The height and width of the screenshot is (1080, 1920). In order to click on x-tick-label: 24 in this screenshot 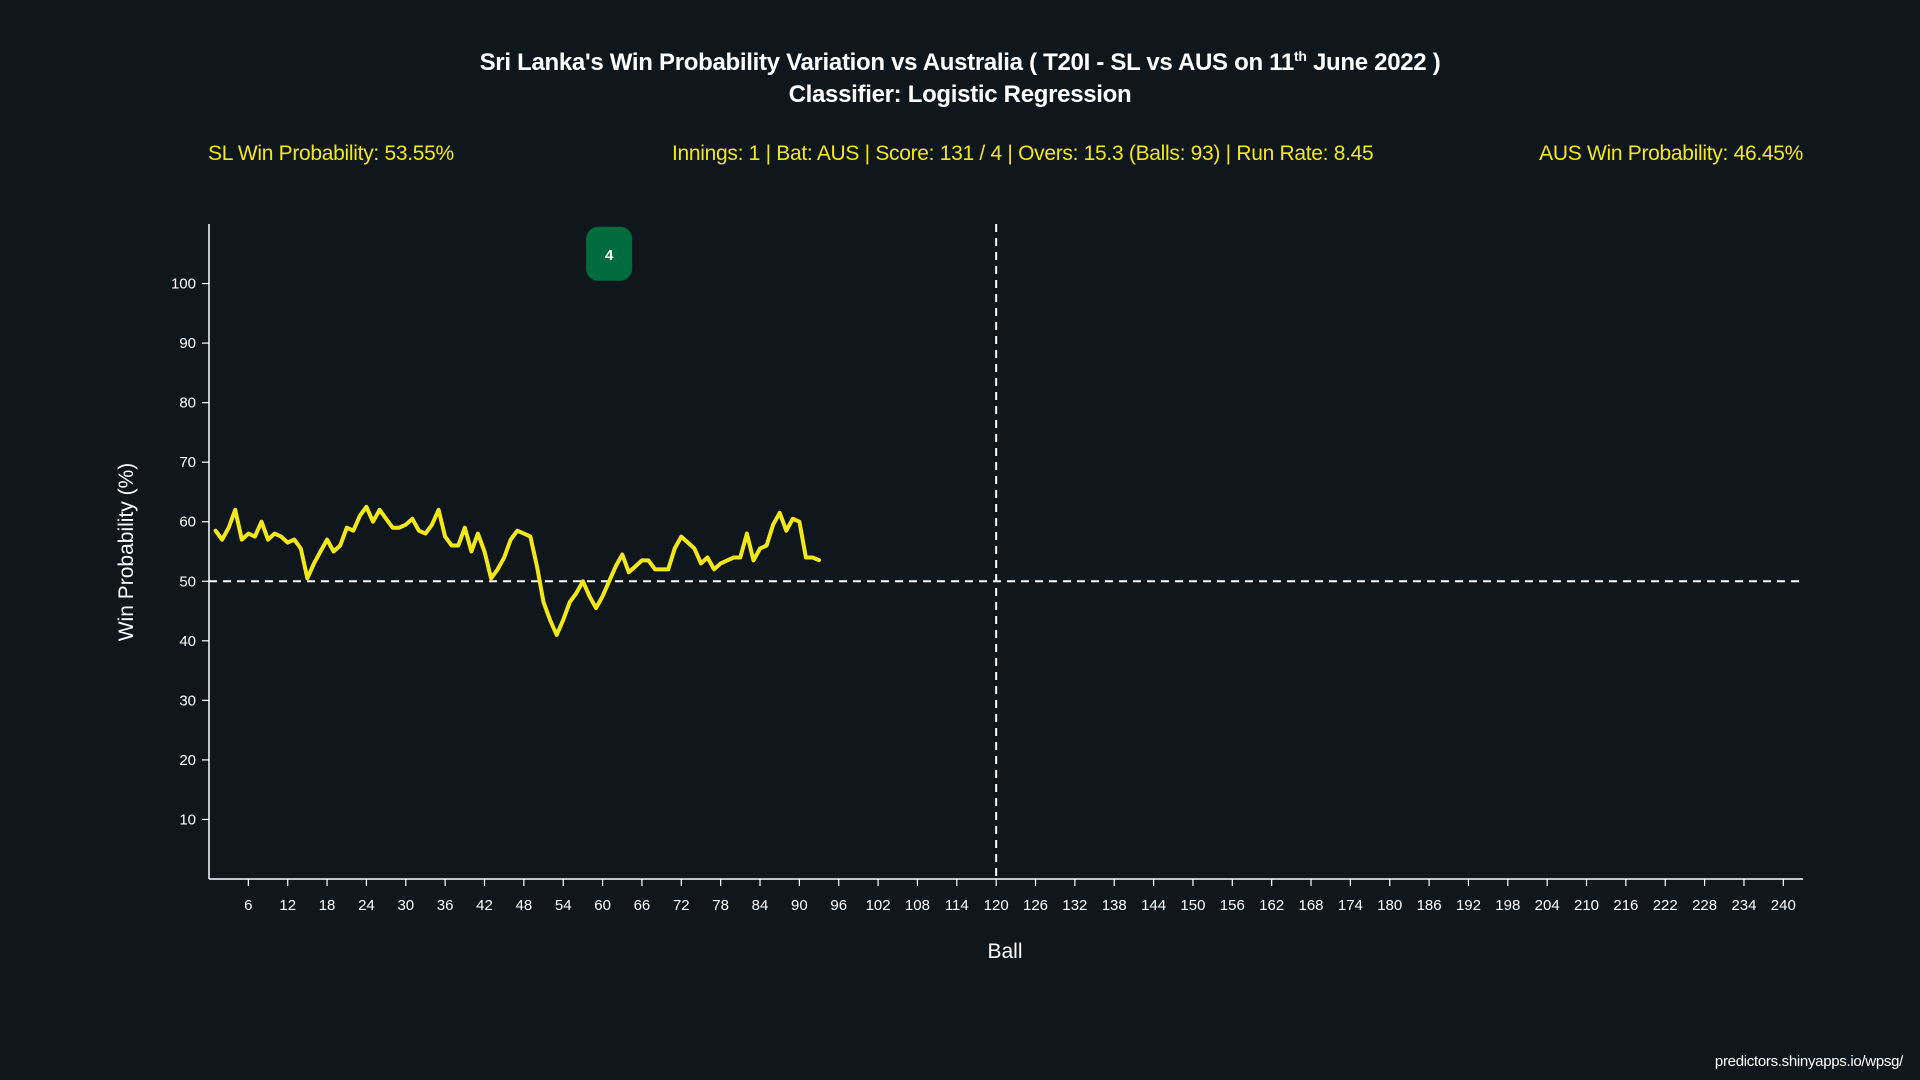, I will do `click(366, 905)`.